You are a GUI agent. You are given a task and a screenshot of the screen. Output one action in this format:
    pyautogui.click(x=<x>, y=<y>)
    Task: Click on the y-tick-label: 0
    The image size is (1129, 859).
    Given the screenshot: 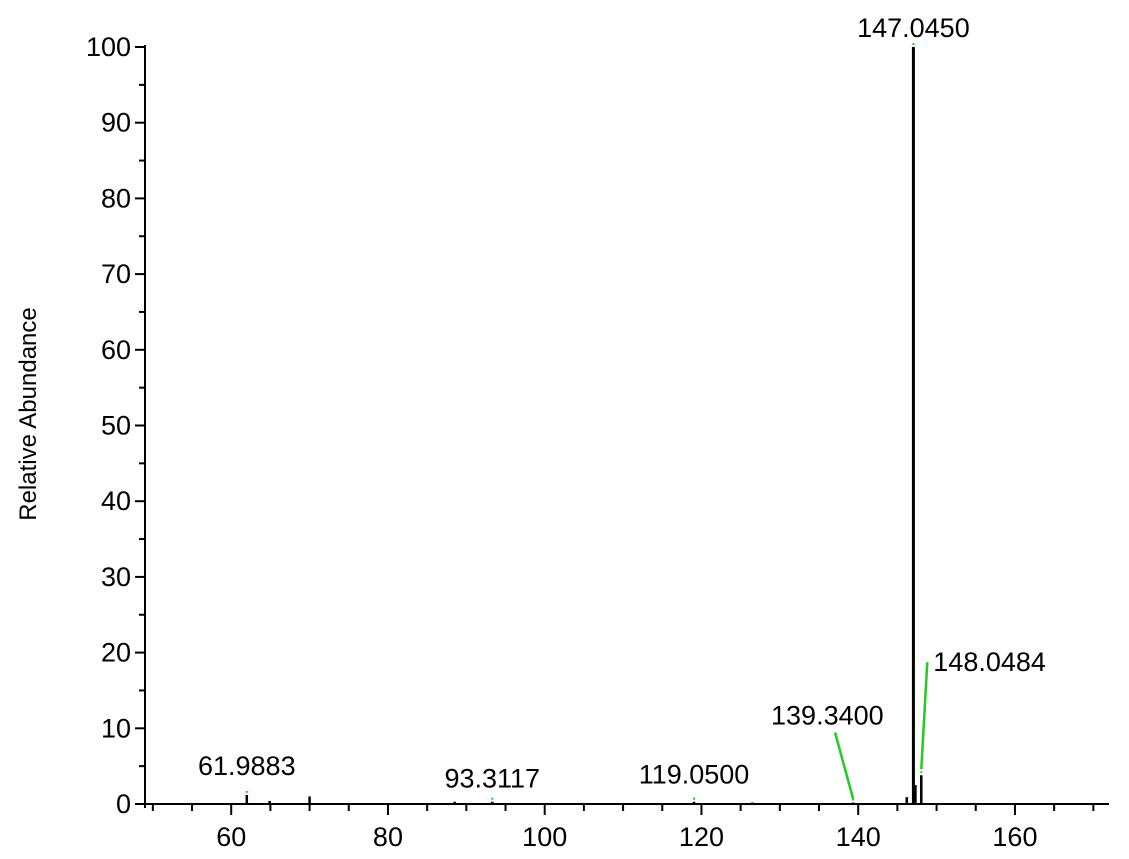 What is the action you would take?
    pyautogui.click(x=123, y=804)
    